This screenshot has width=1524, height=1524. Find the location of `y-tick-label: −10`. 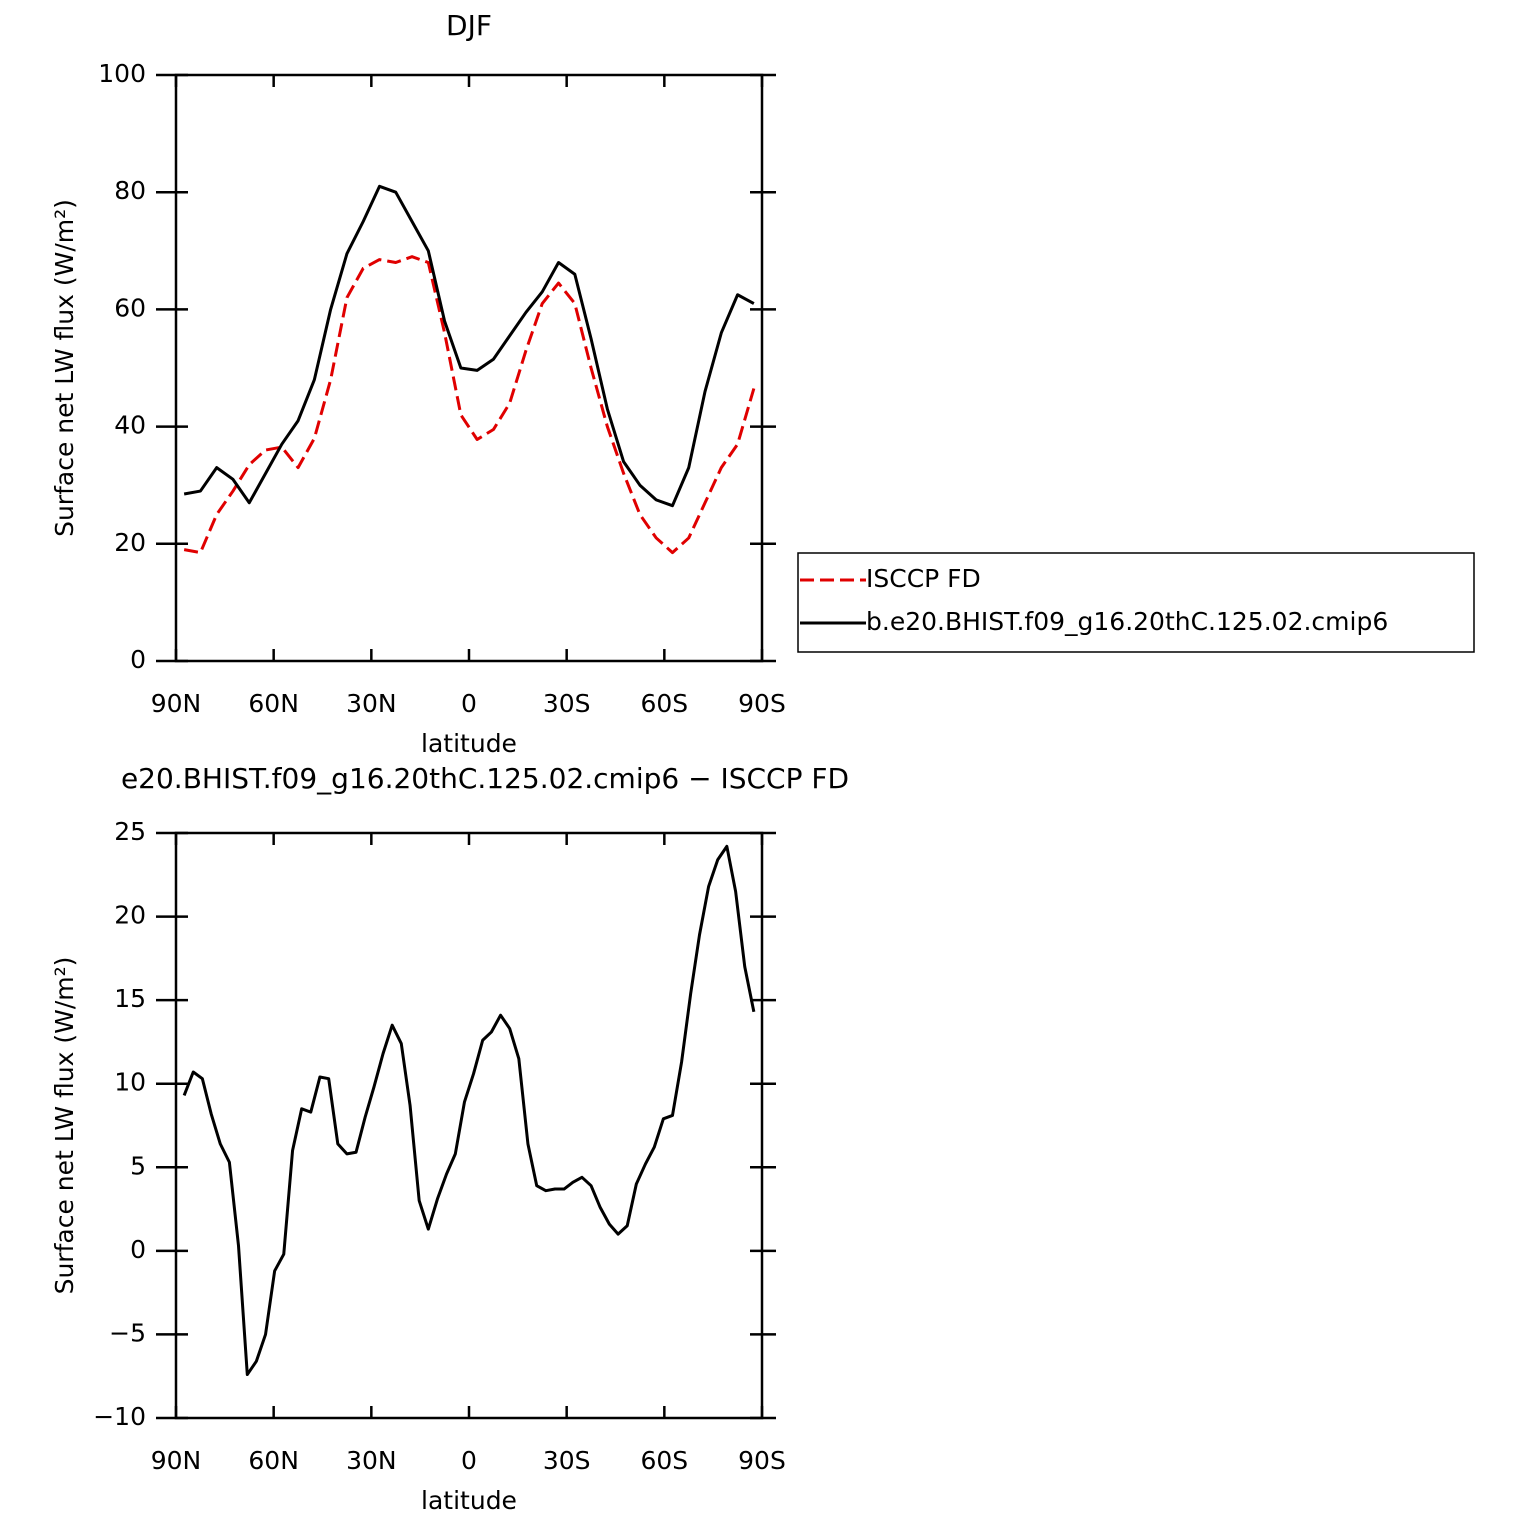

y-tick-label: −10 is located at coordinates (119, 1416).